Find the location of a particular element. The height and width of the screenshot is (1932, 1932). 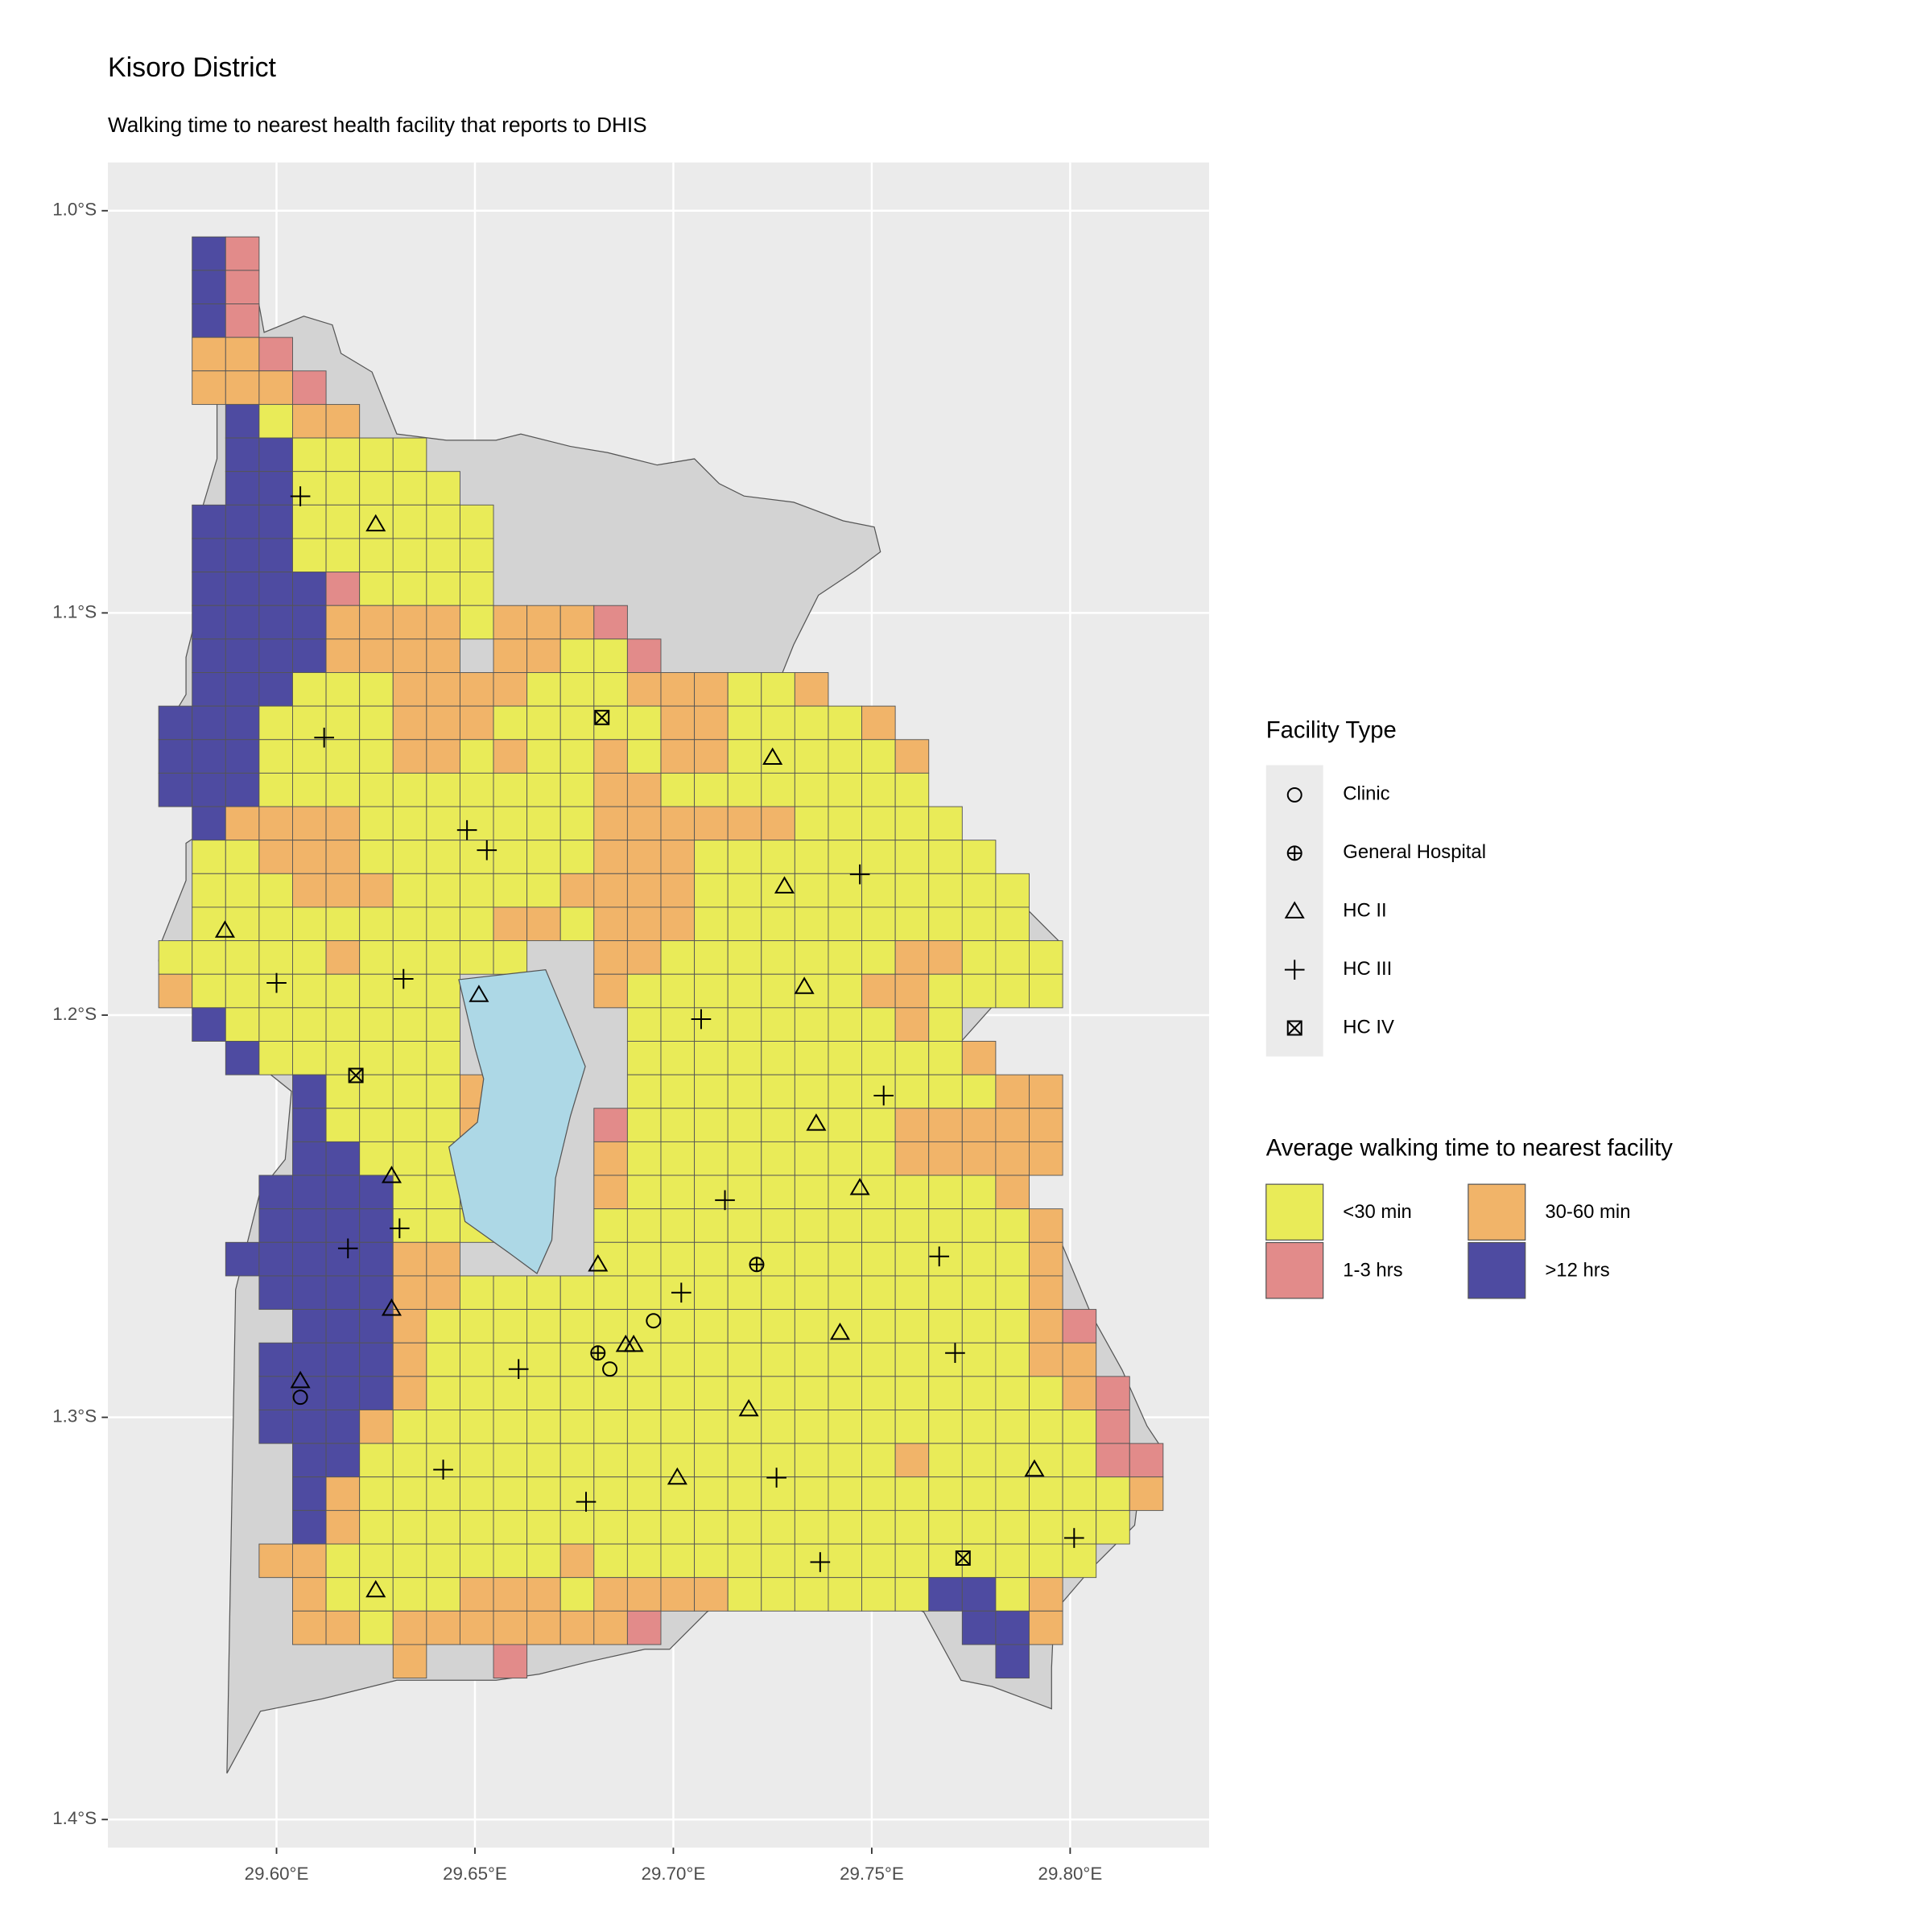

x-tick-label: 29.60°E is located at coordinates (277, 1874).